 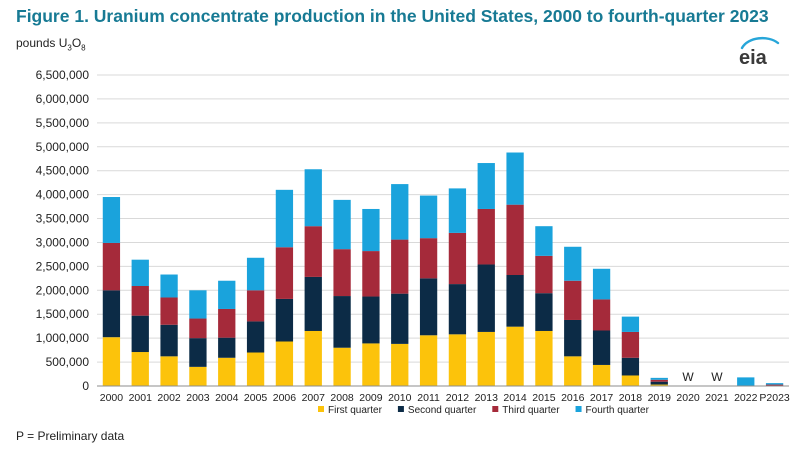 I want to click on x-tick-label: 2013, so click(x=487, y=398).